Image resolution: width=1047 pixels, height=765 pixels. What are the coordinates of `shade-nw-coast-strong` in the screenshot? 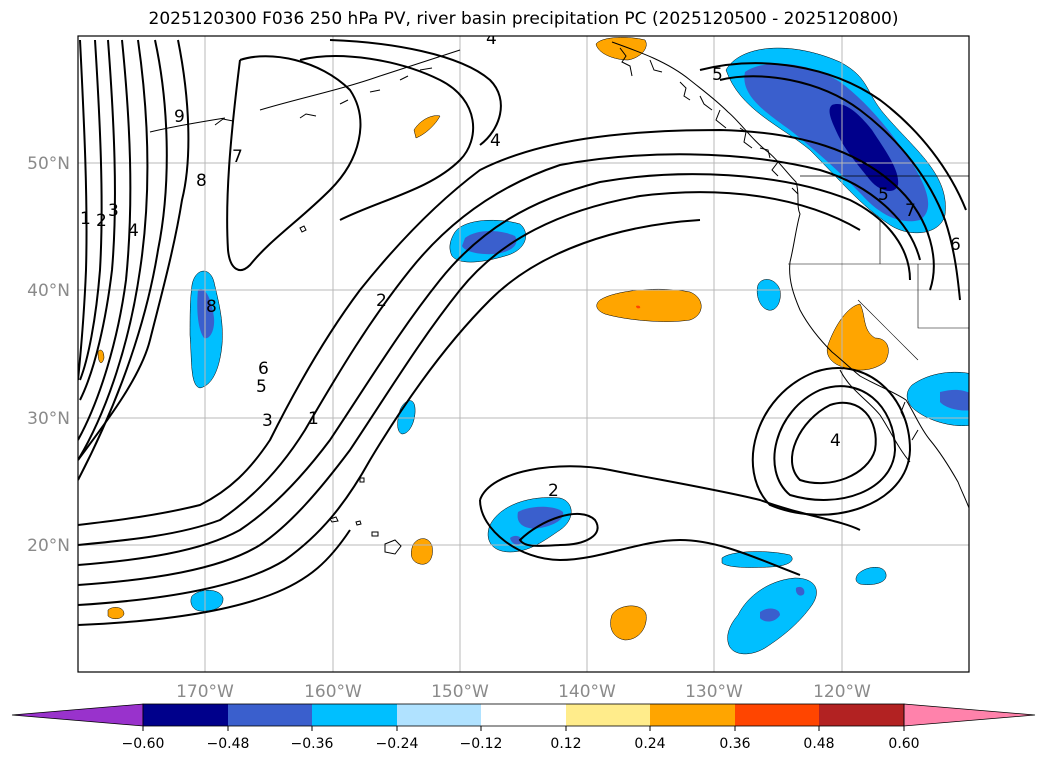 It's located at (864, 148).